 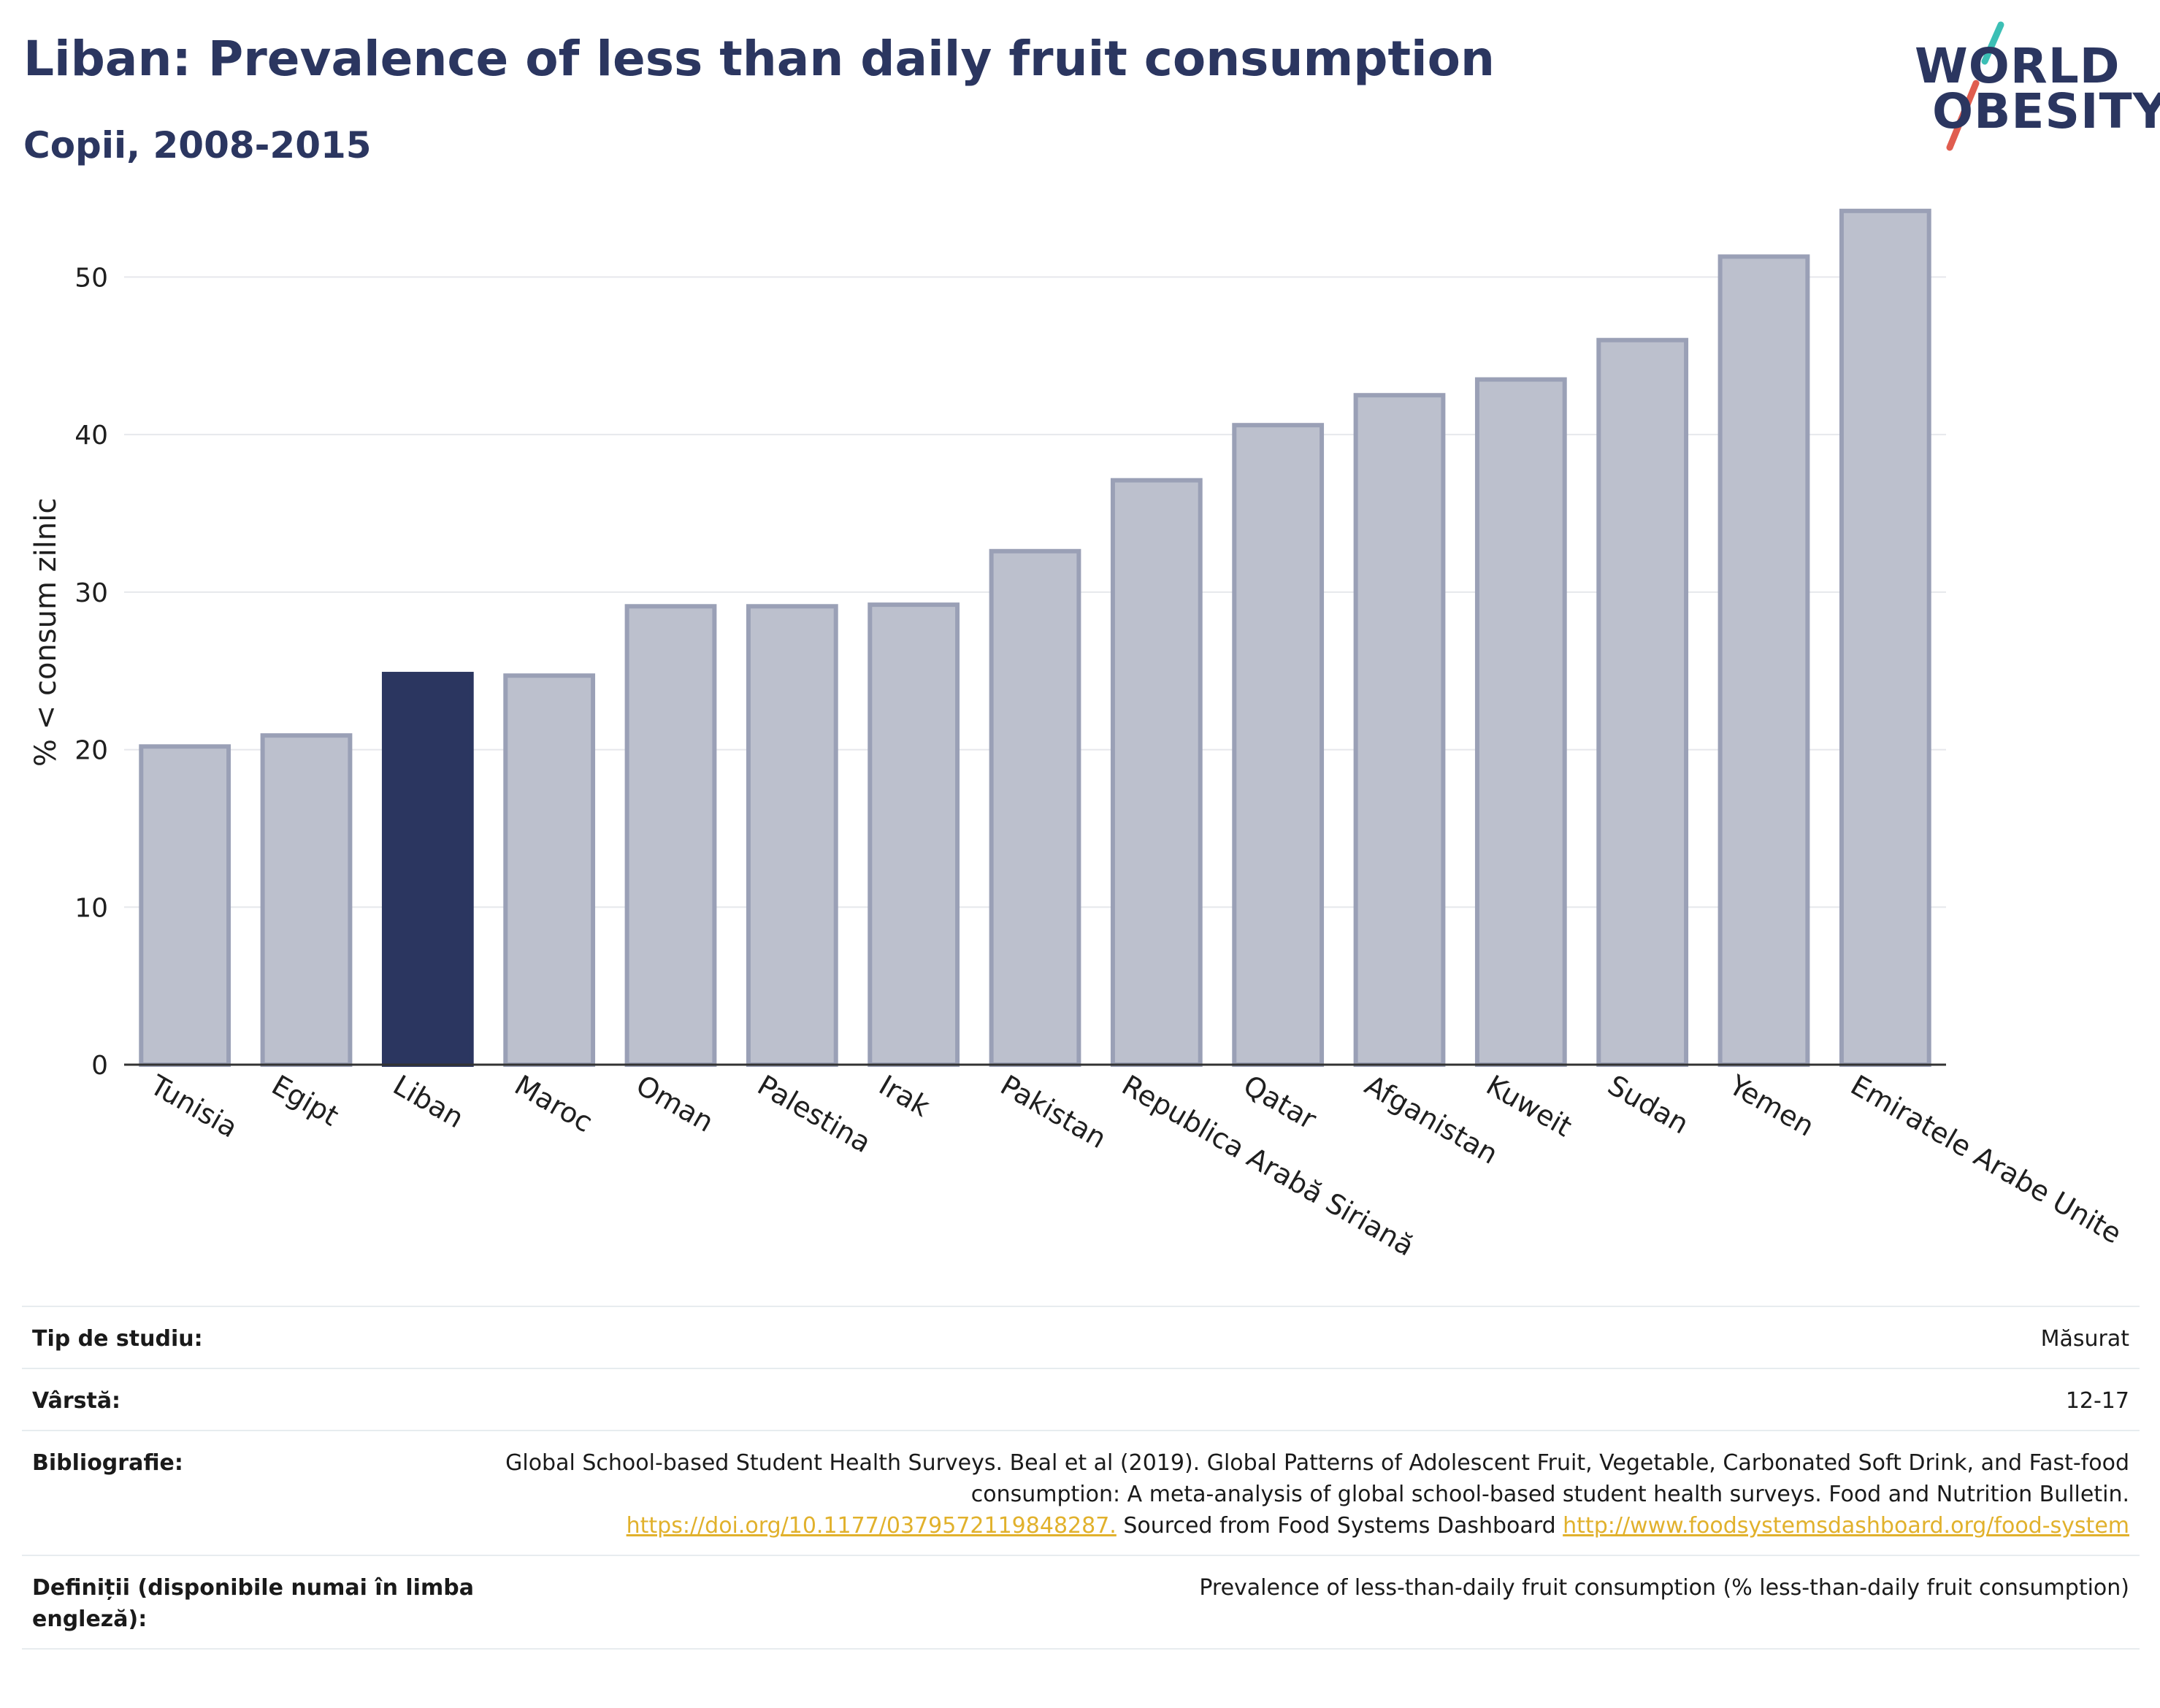 What do you see at coordinates (428, 1102) in the screenshot?
I see `x-tick-label: Liban` at bounding box center [428, 1102].